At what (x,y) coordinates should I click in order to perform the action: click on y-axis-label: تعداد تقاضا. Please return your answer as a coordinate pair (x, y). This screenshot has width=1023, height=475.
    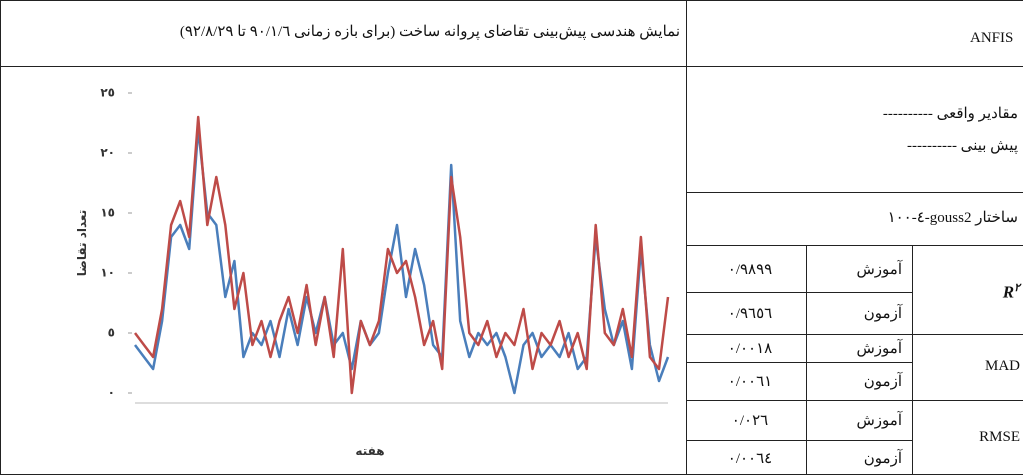
    Looking at the image, I should click on (82, 243).